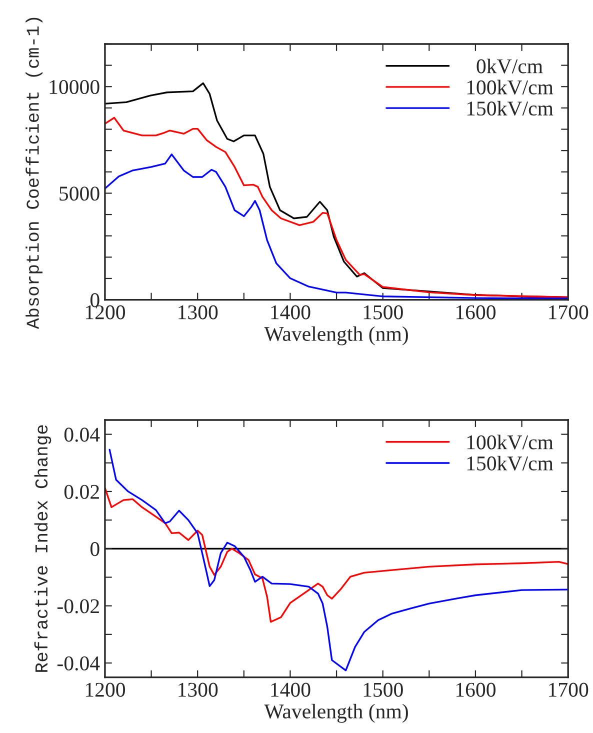  I want to click on y-tick-label: 0.04, so click(82, 435).